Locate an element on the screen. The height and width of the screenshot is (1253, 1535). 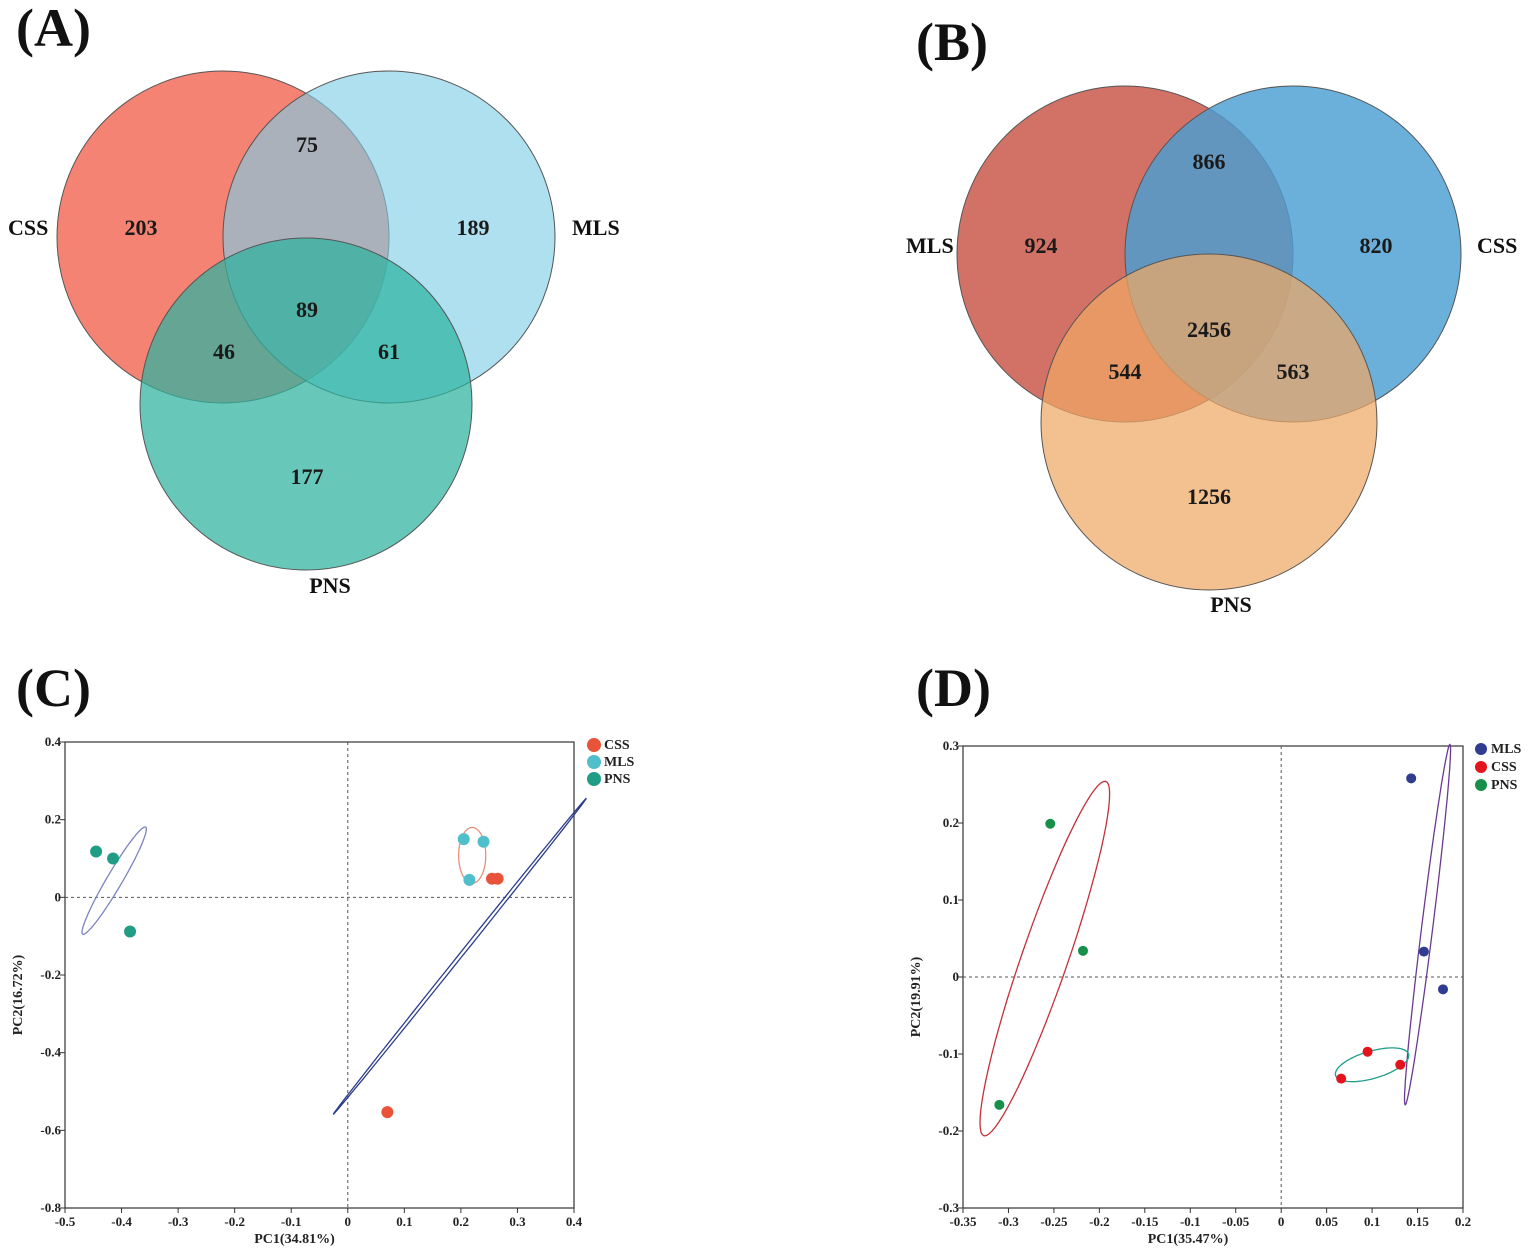
x-tick-label: 0.4 is located at coordinates (574, 1221).